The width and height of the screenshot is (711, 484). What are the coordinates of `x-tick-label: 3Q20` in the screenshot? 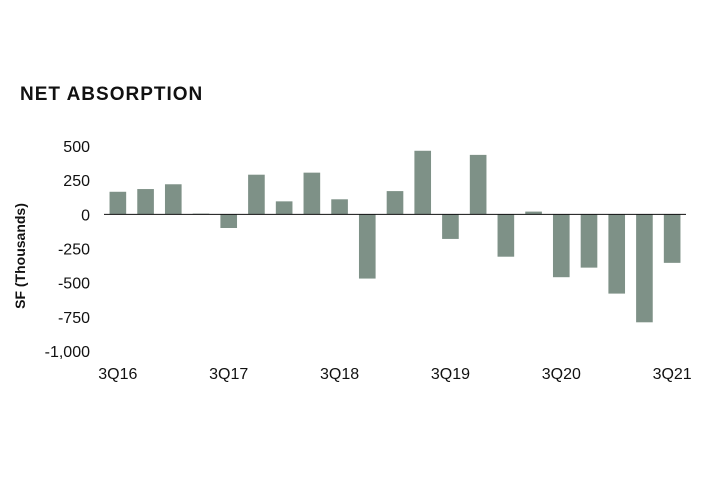 It's located at (561, 374).